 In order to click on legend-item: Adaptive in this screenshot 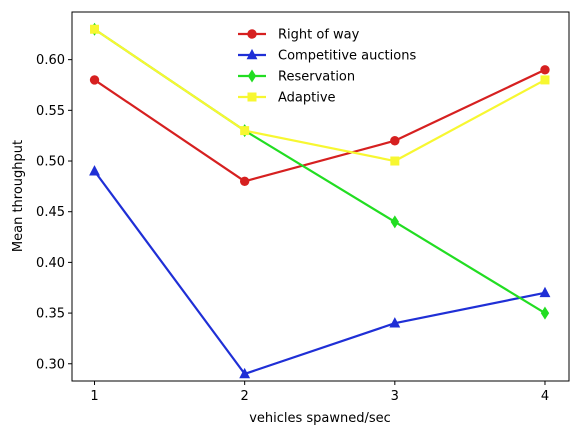, I will do `click(287, 98)`.